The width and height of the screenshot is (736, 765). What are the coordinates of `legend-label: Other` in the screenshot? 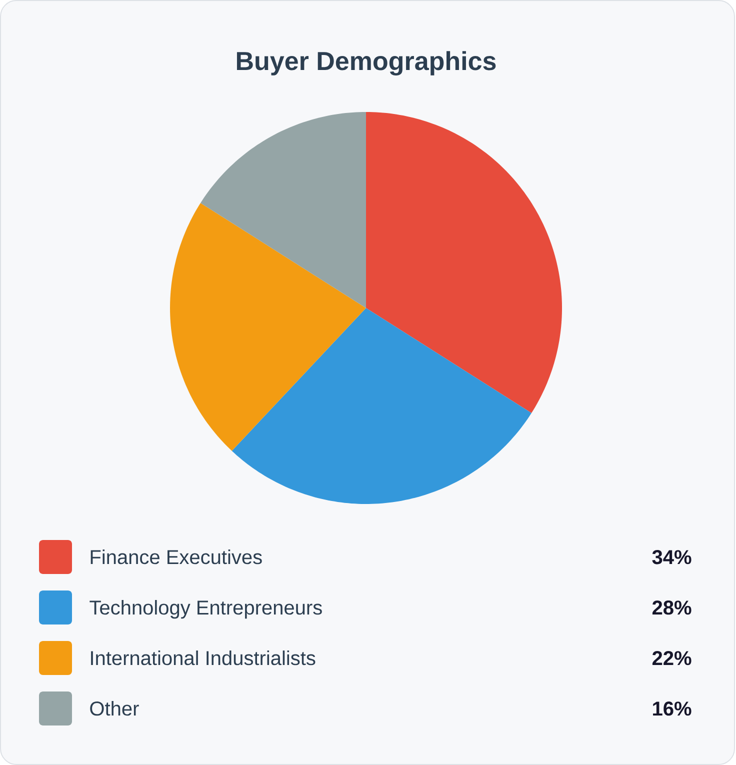 It's located at (114, 708).